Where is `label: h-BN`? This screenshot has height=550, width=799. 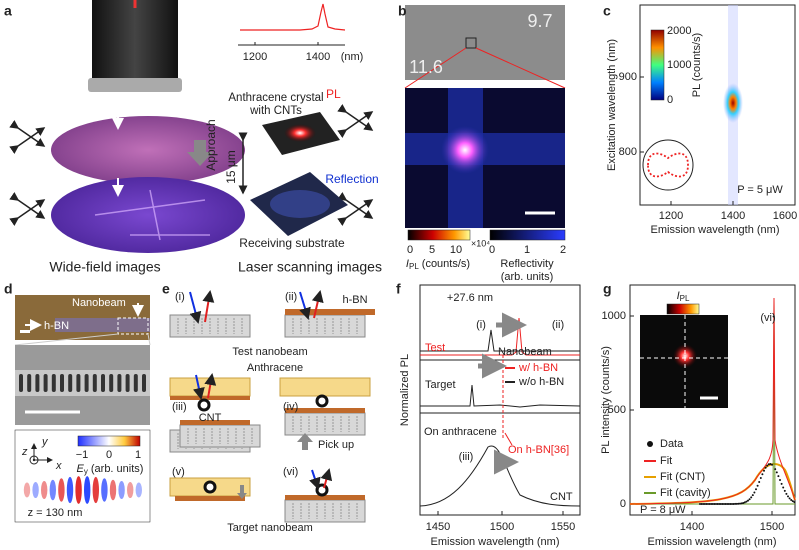 label: h-BN is located at coordinates (354, 300).